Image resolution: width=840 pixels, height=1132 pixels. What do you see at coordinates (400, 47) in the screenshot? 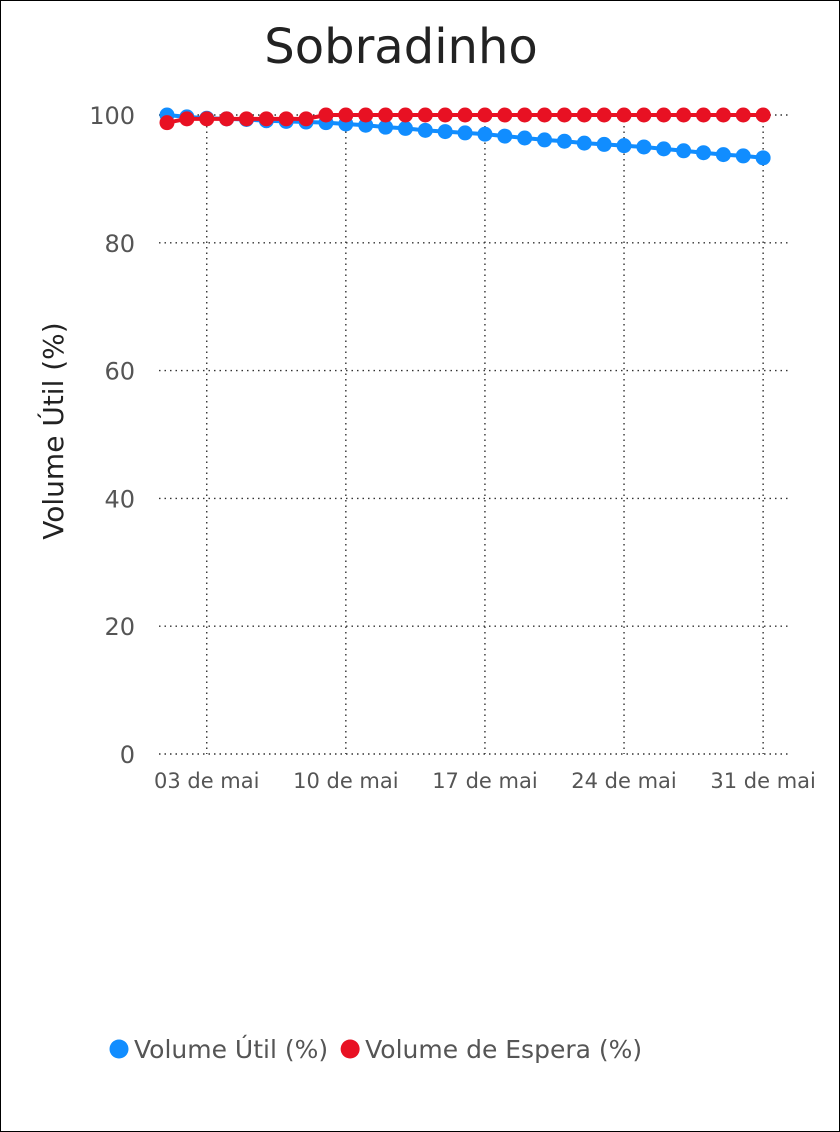
I see `chart-title: Sobradinho` at bounding box center [400, 47].